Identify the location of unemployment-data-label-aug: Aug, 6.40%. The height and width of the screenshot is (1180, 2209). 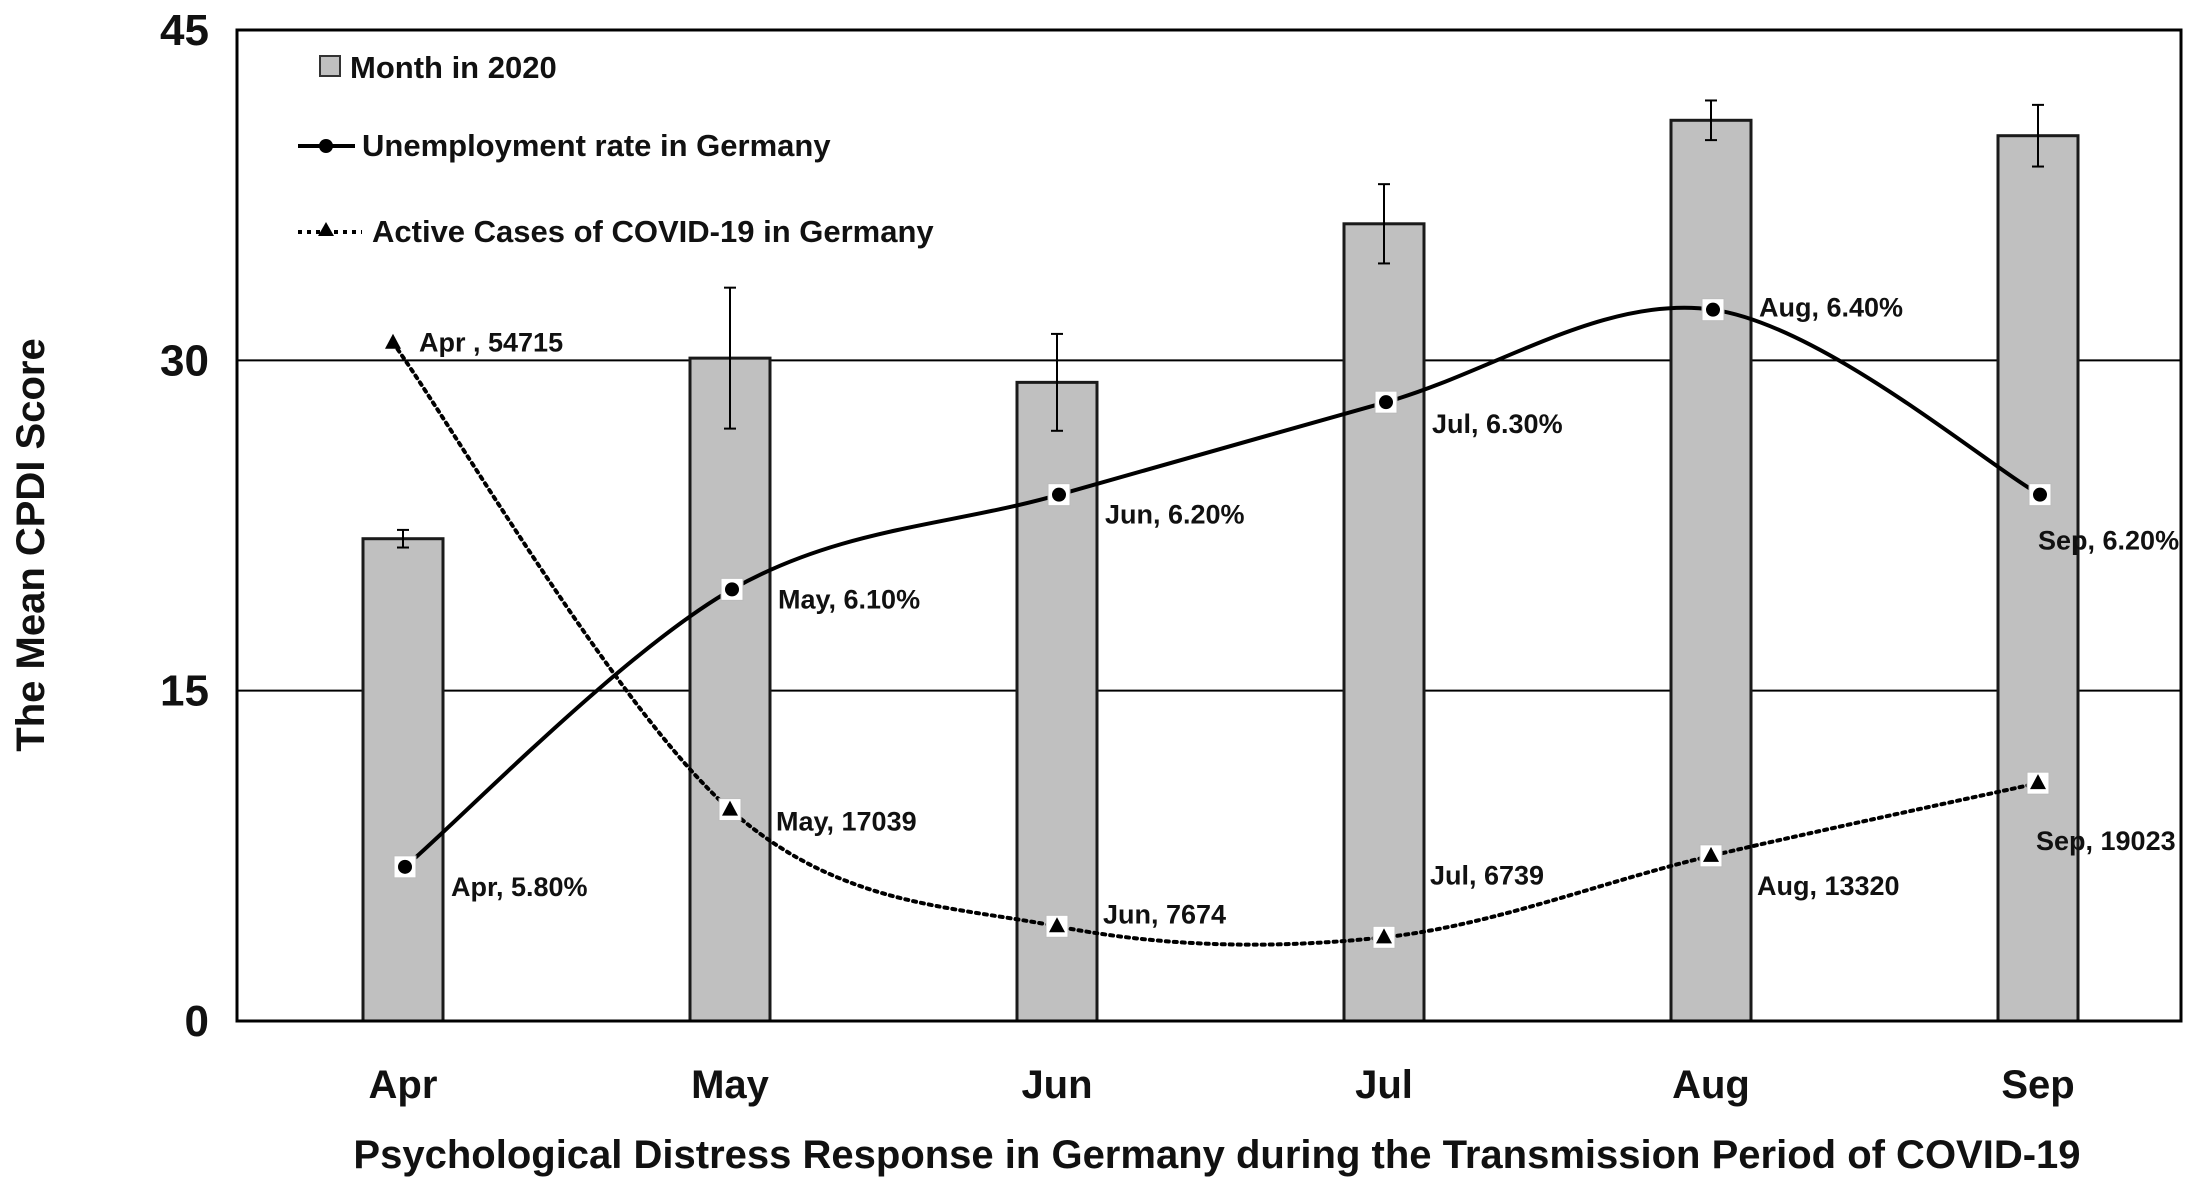
(1831, 308).